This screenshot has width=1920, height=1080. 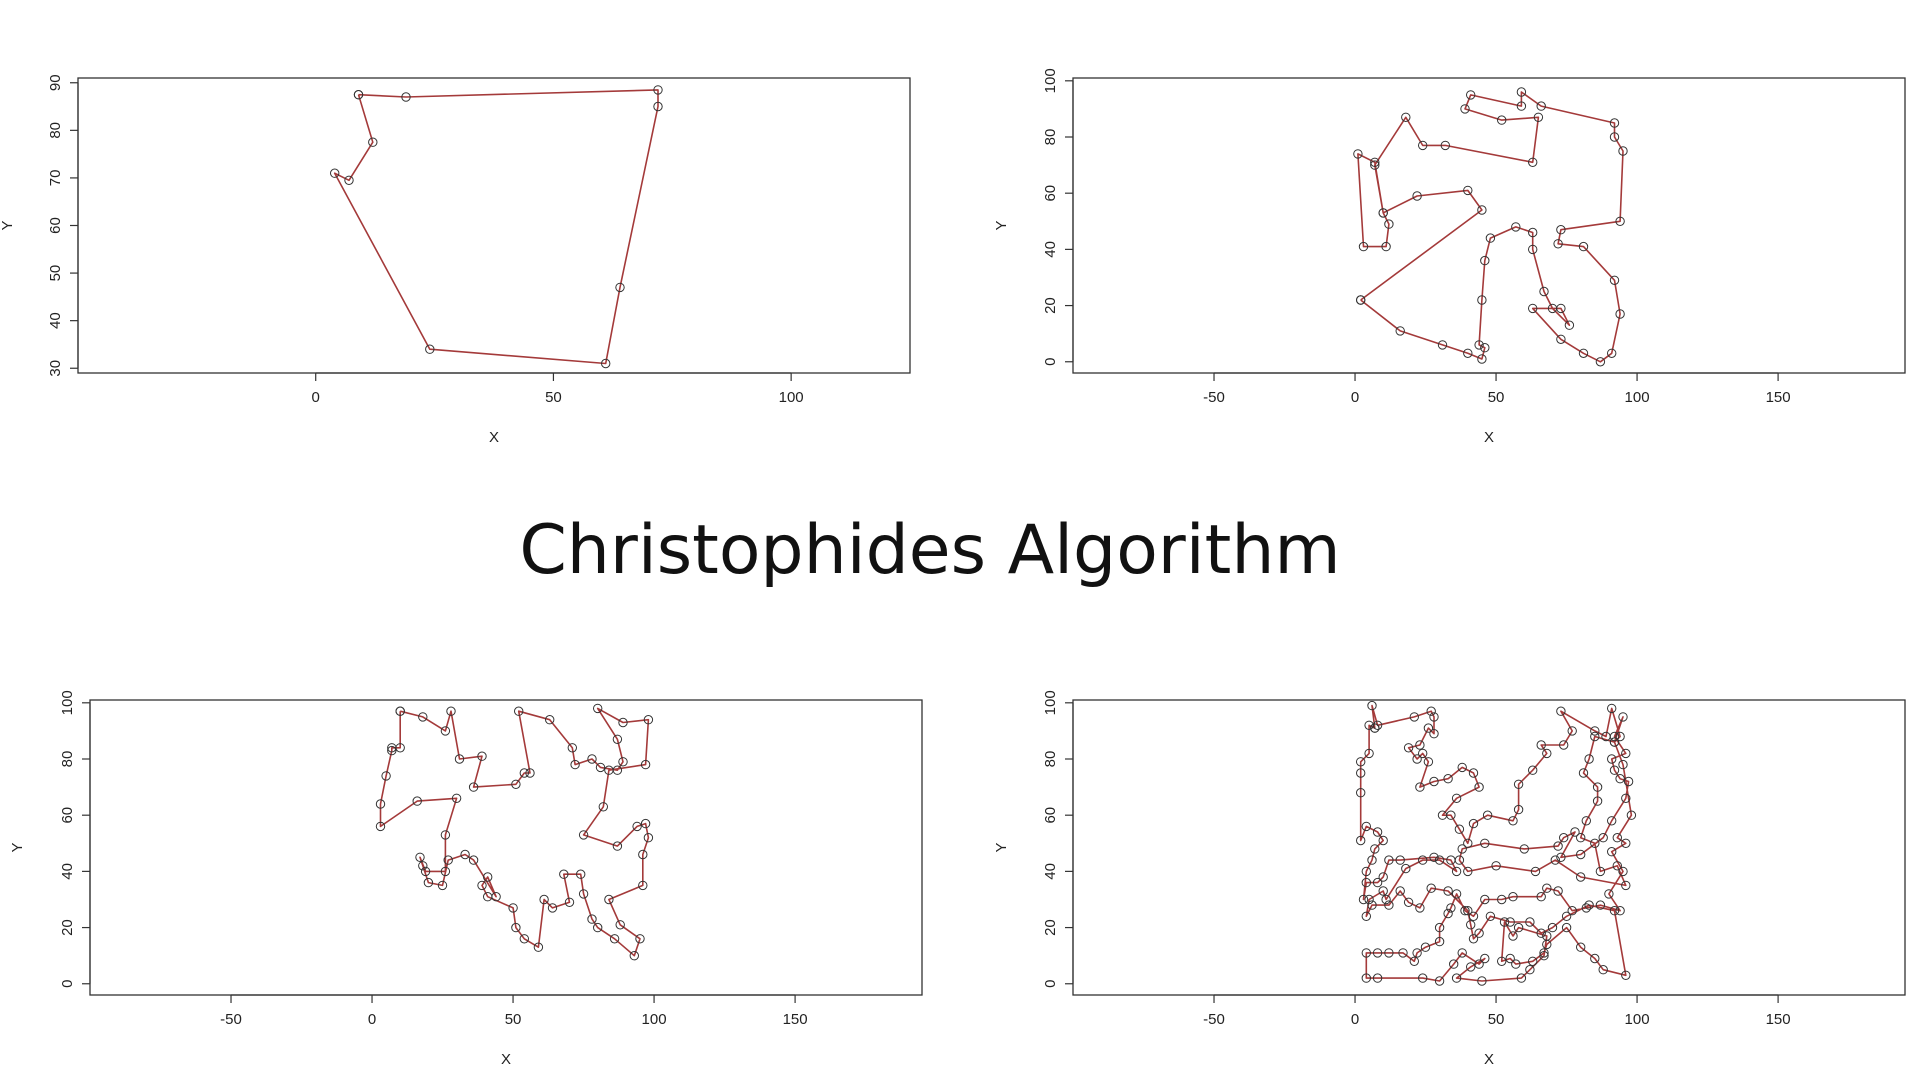 I want to click on y-tick-label: 20, so click(x=1050, y=305).